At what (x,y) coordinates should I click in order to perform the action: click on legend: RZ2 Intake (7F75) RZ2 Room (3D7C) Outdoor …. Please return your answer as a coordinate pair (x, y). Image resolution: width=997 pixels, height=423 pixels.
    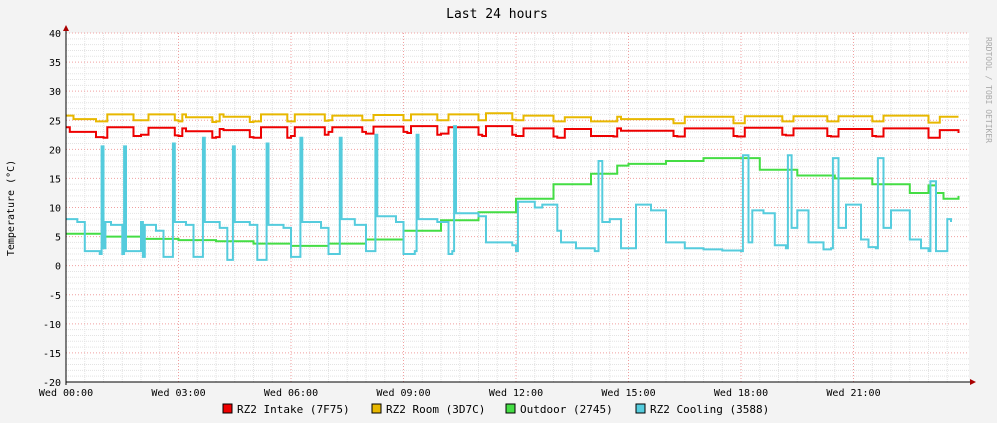
    Looking at the image, I should click on (495, 409).